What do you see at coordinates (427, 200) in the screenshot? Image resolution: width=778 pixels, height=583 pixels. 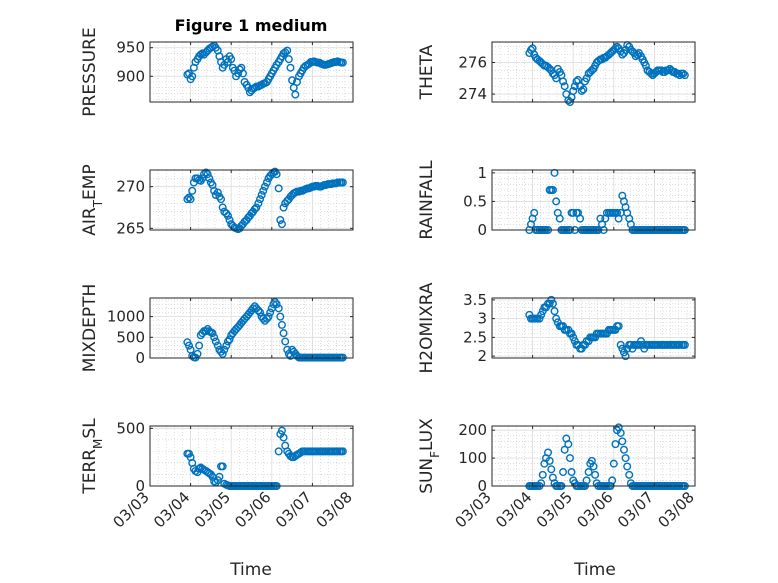 I see `y-axis-label: RAINFALL` at bounding box center [427, 200].